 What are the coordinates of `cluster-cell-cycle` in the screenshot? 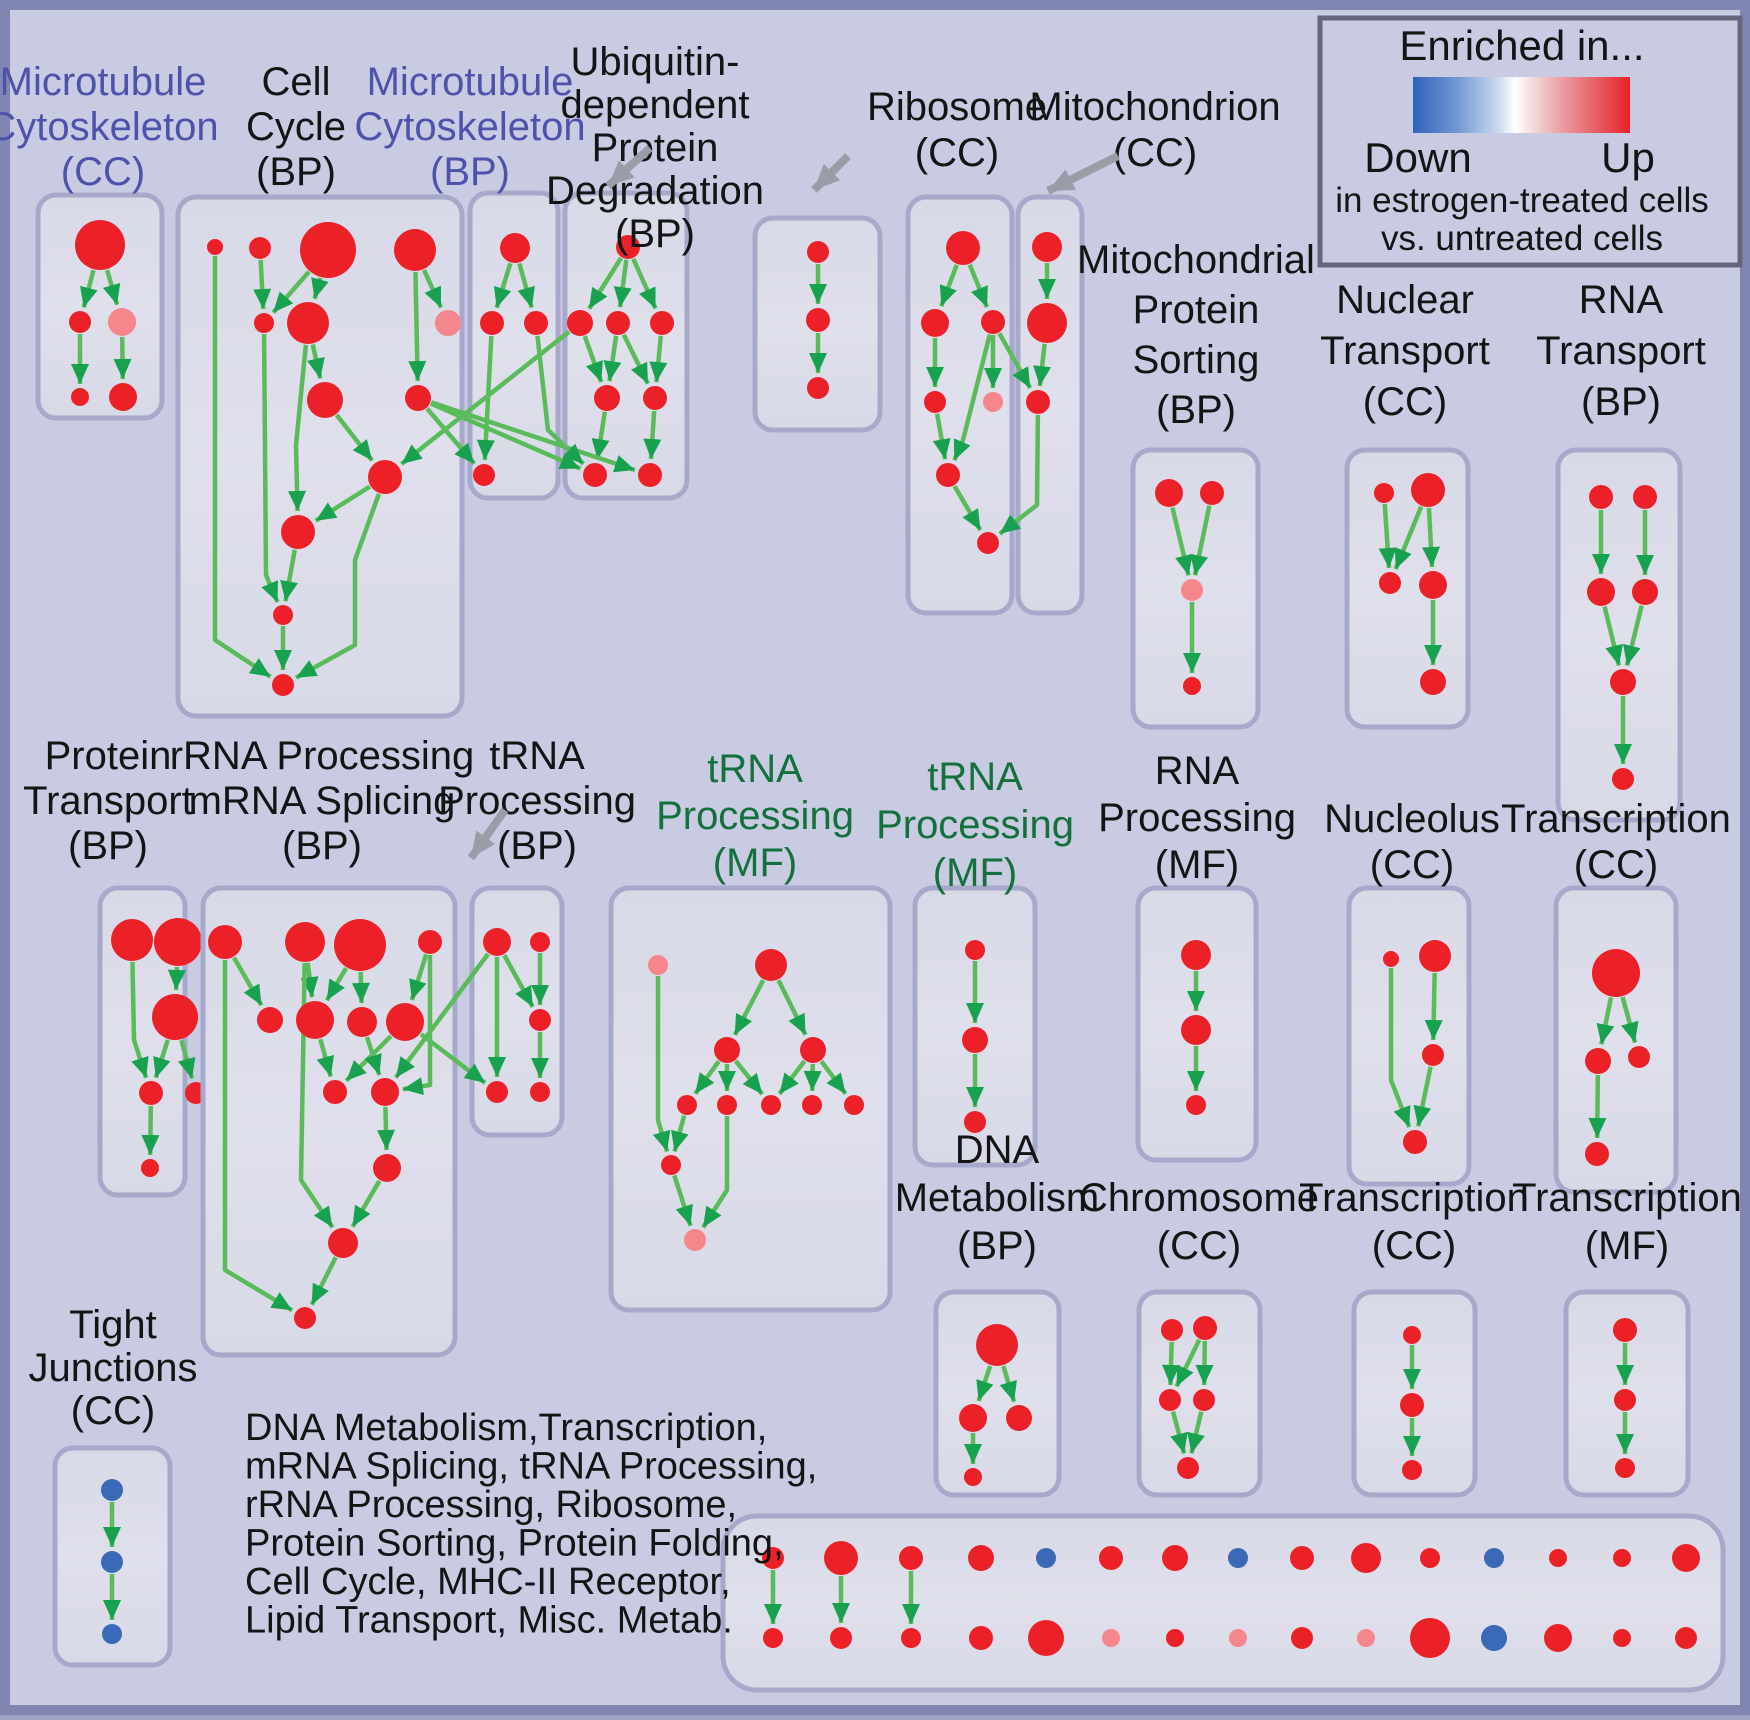 It's located at (320, 456).